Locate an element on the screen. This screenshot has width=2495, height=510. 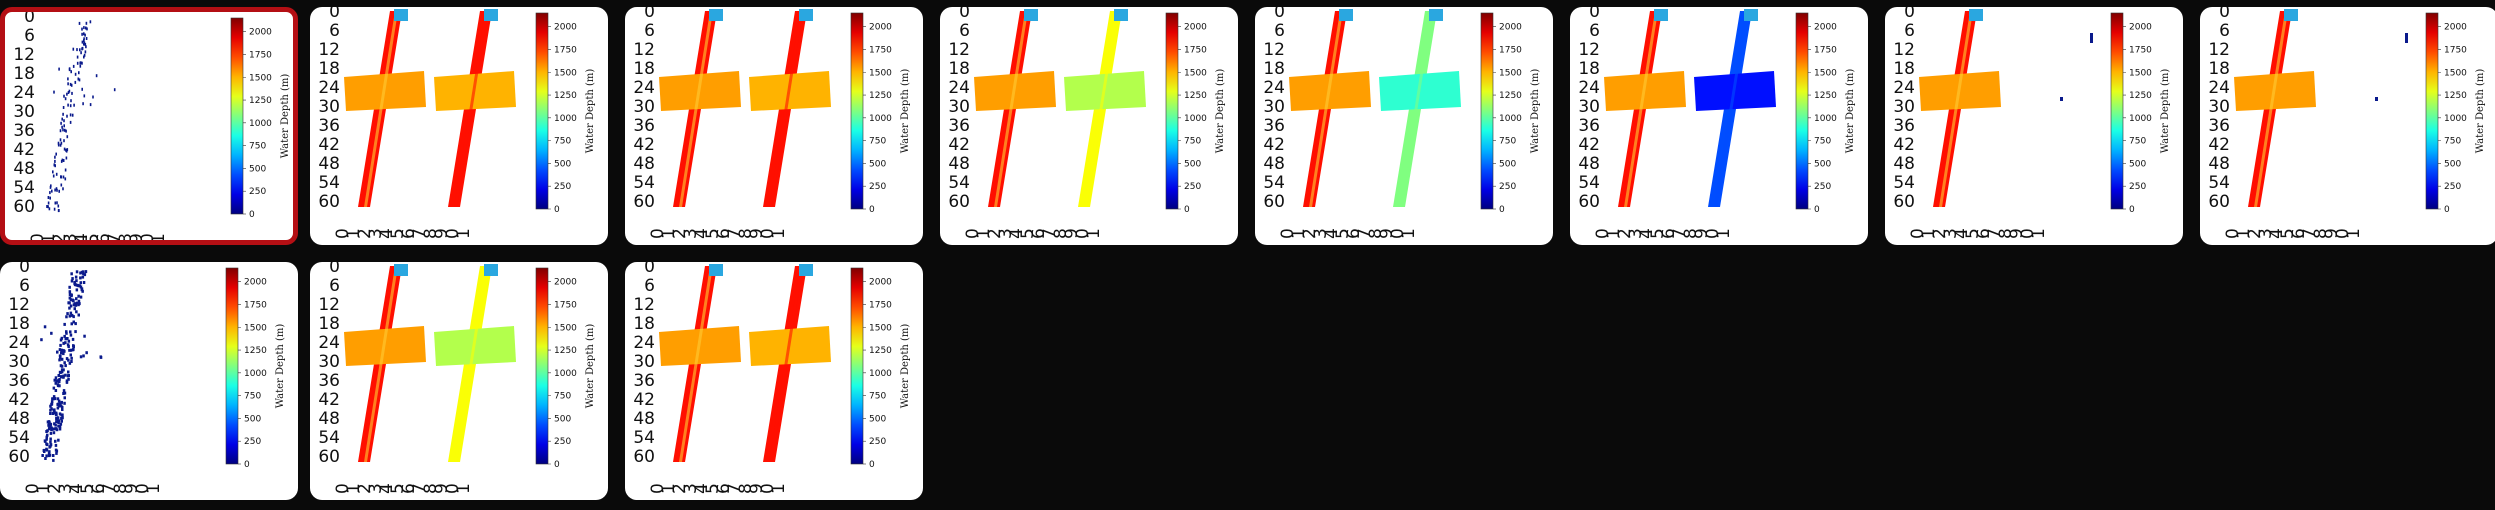
y-tick-label: 24 is located at coordinates (2219, 88).